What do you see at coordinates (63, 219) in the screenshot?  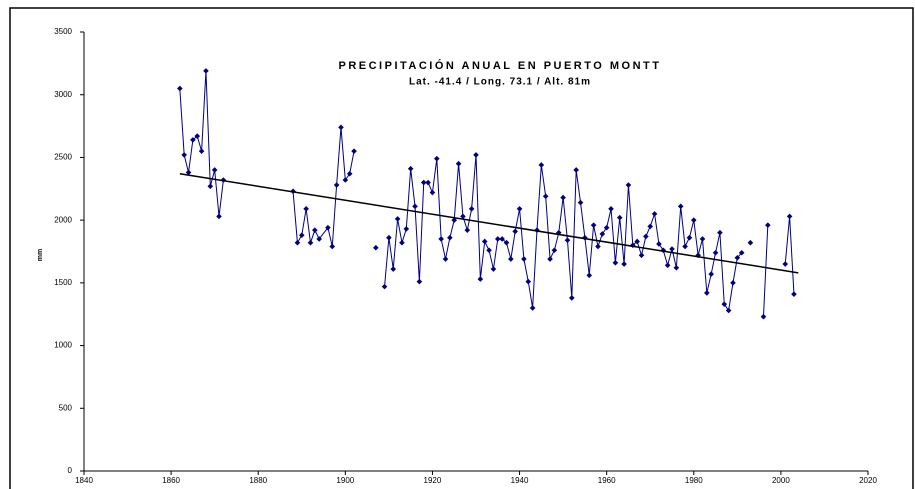 I see `y-tick-label: 2000` at bounding box center [63, 219].